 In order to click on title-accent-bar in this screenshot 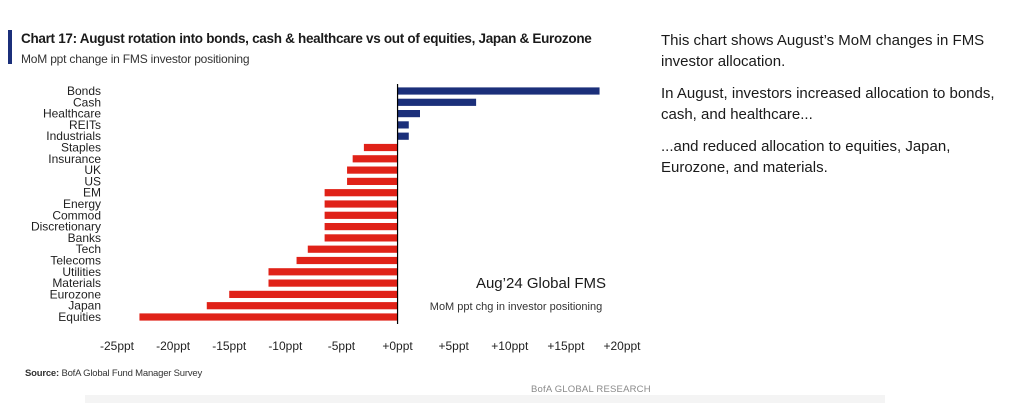, I will do `click(10, 47)`.